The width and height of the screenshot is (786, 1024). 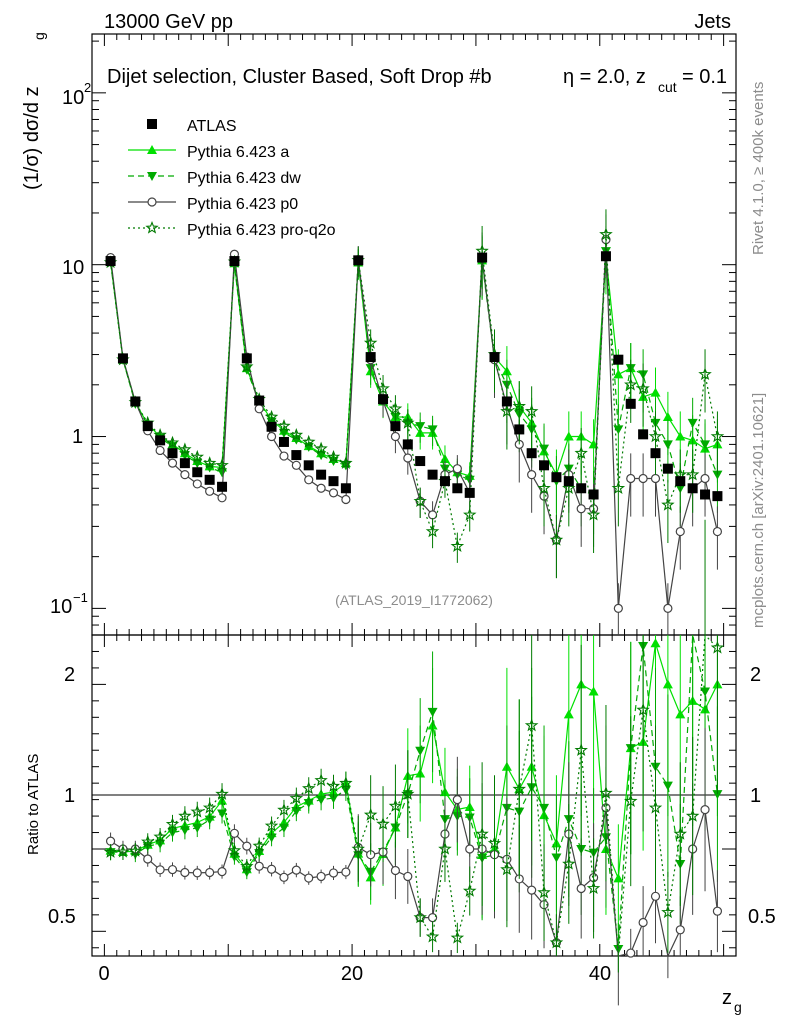 What do you see at coordinates (69, 796) in the screenshot?
I see `ratio-tick-1: 1` at bounding box center [69, 796].